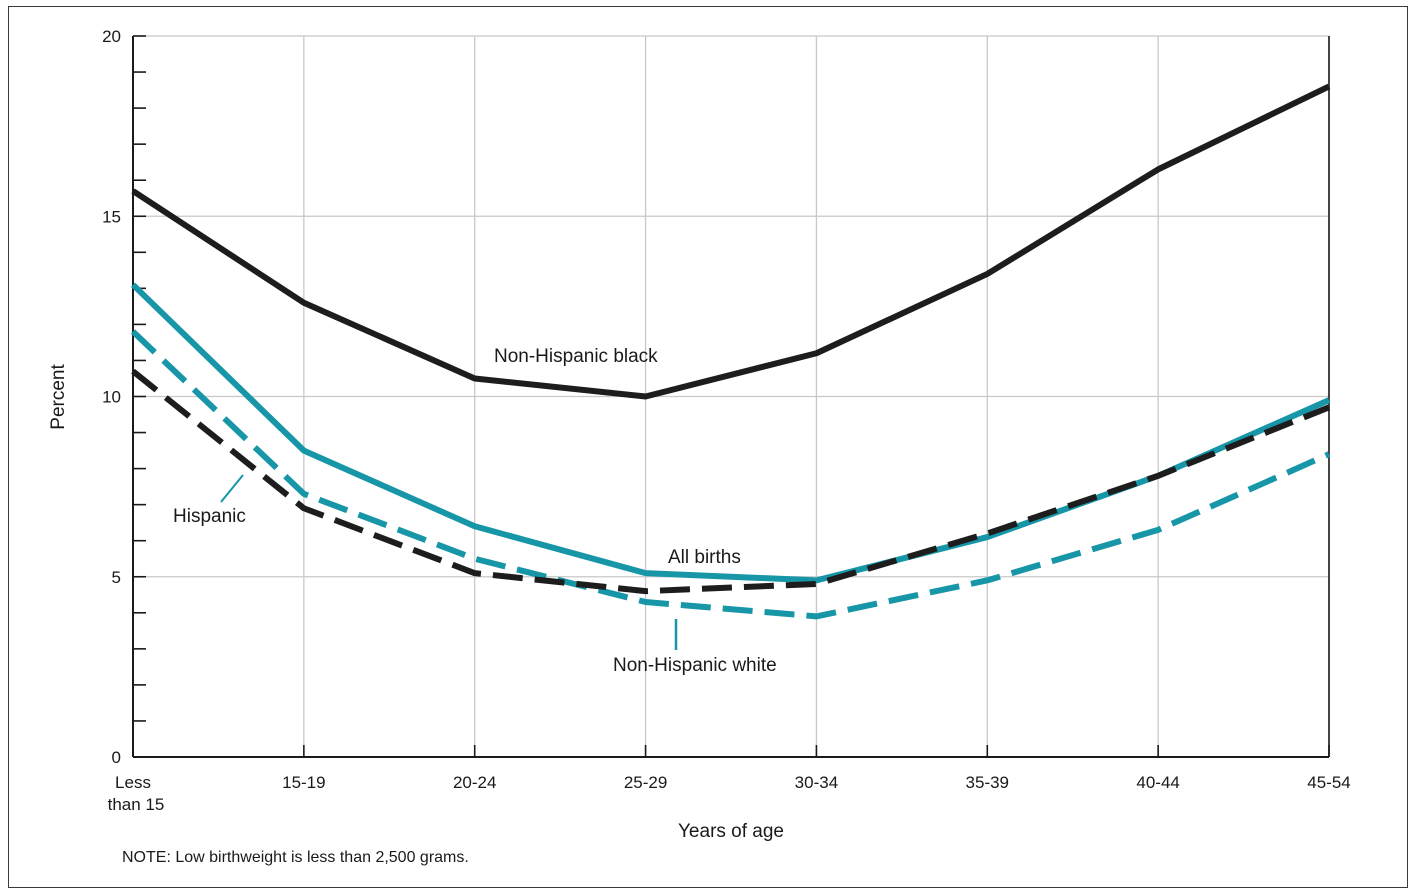  I want to click on series-label: Non-Hispanic white, so click(695, 665).